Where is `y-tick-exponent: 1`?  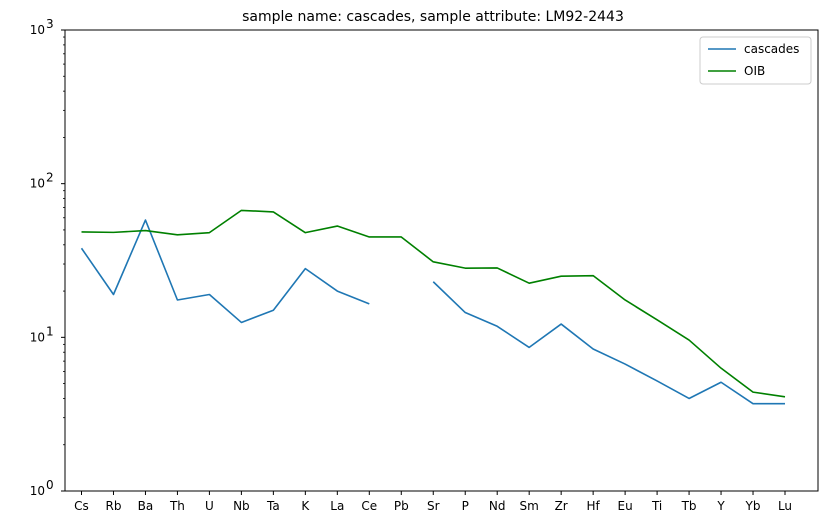 y-tick-exponent: 1 is located at coordinates (50, 331).